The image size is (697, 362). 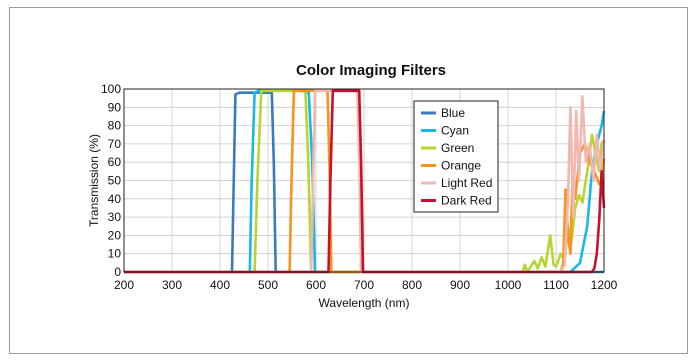 I want to click on legend: Blue Cyan Green Orange Light Red Dark Red, so click(x=456, y=156).